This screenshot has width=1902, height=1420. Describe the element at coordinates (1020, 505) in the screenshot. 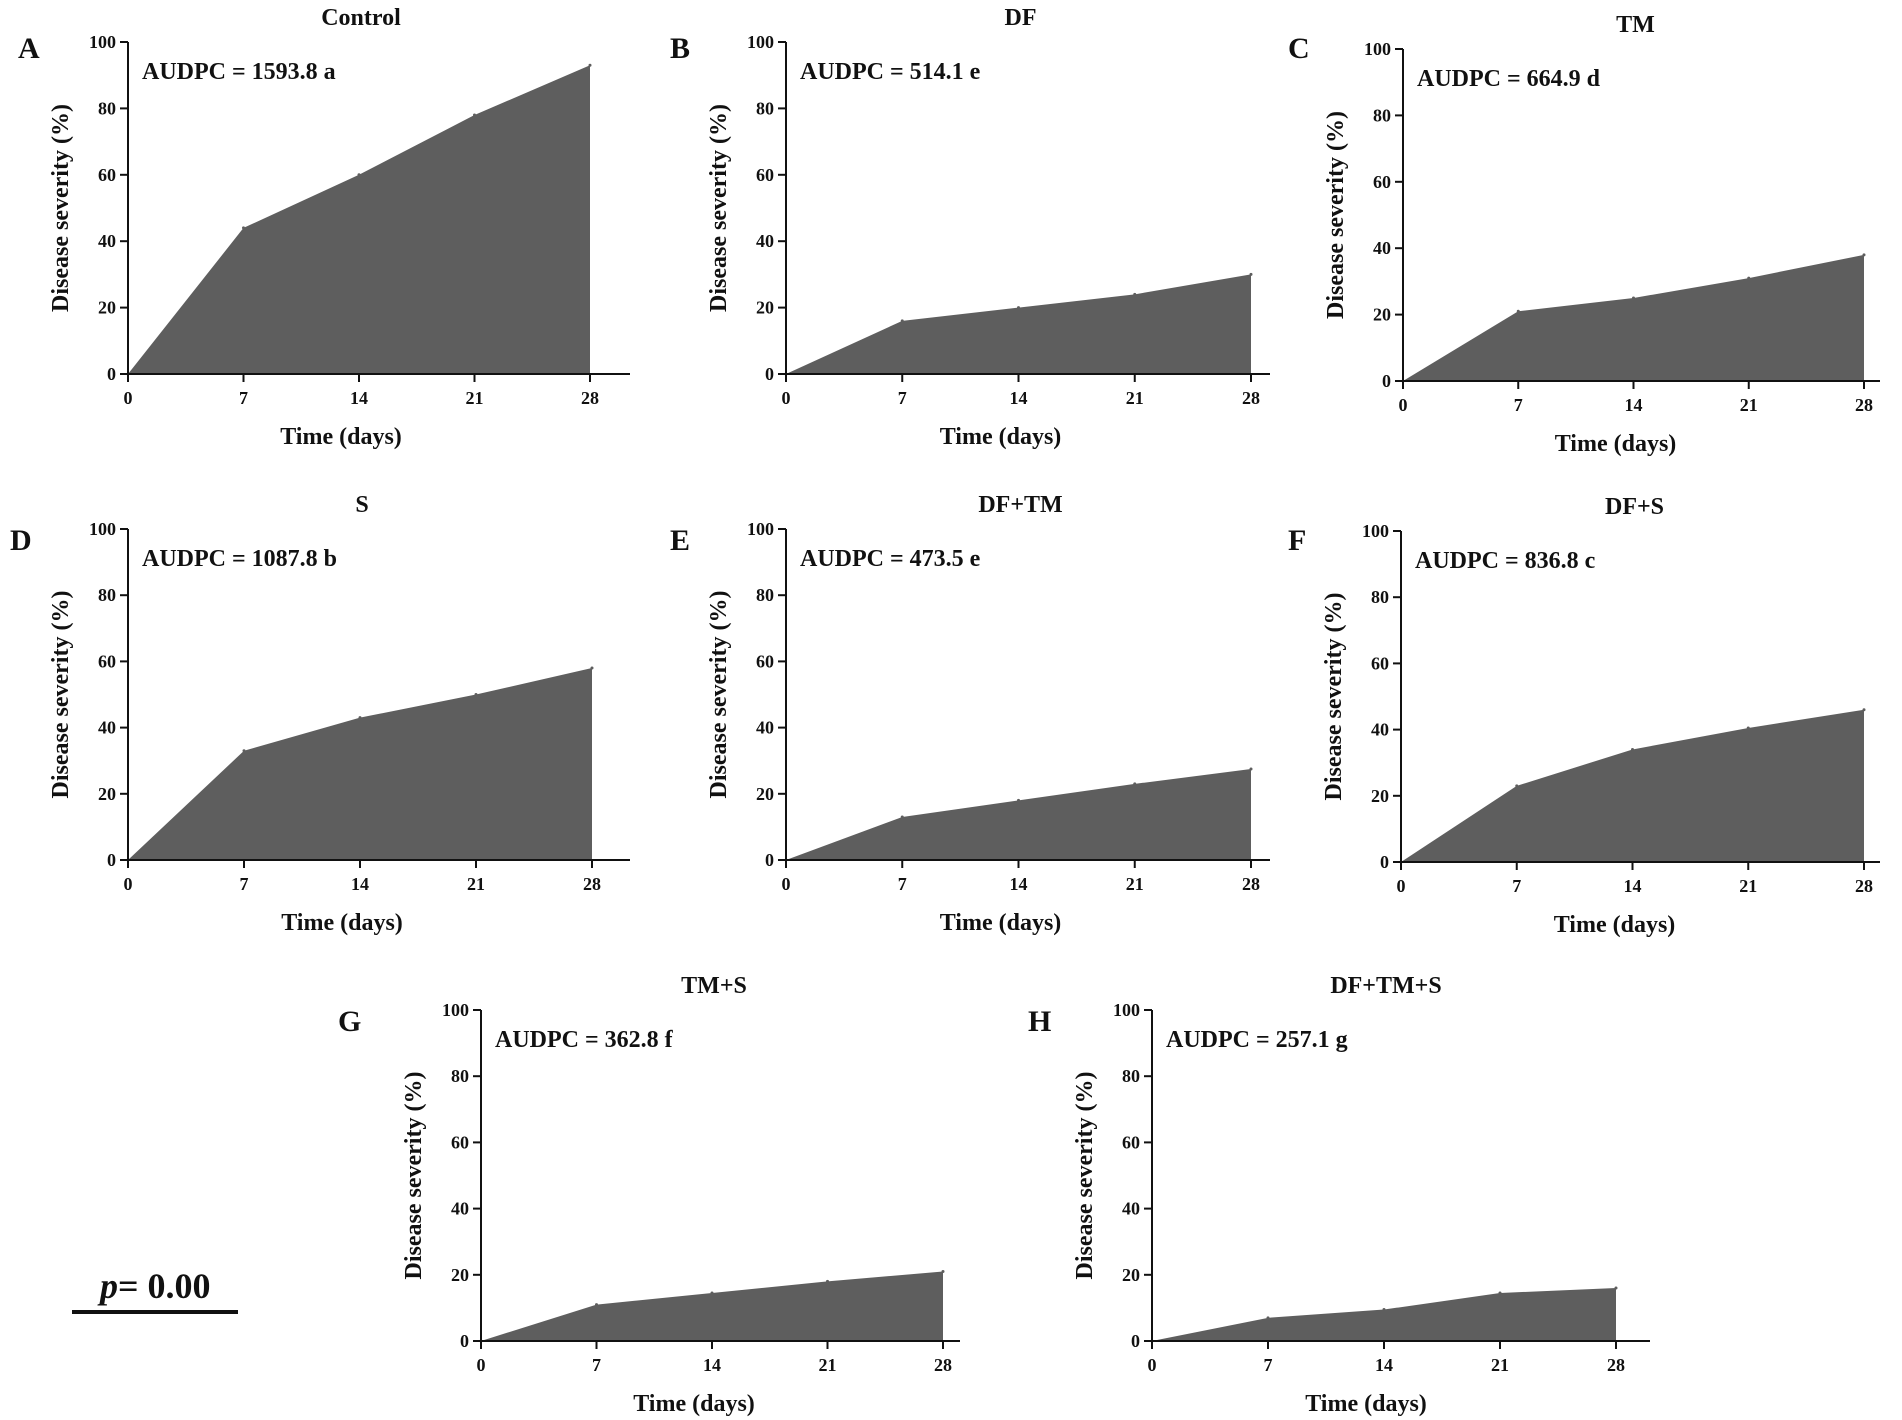

I see `panel-title: DF+TM` at that location.